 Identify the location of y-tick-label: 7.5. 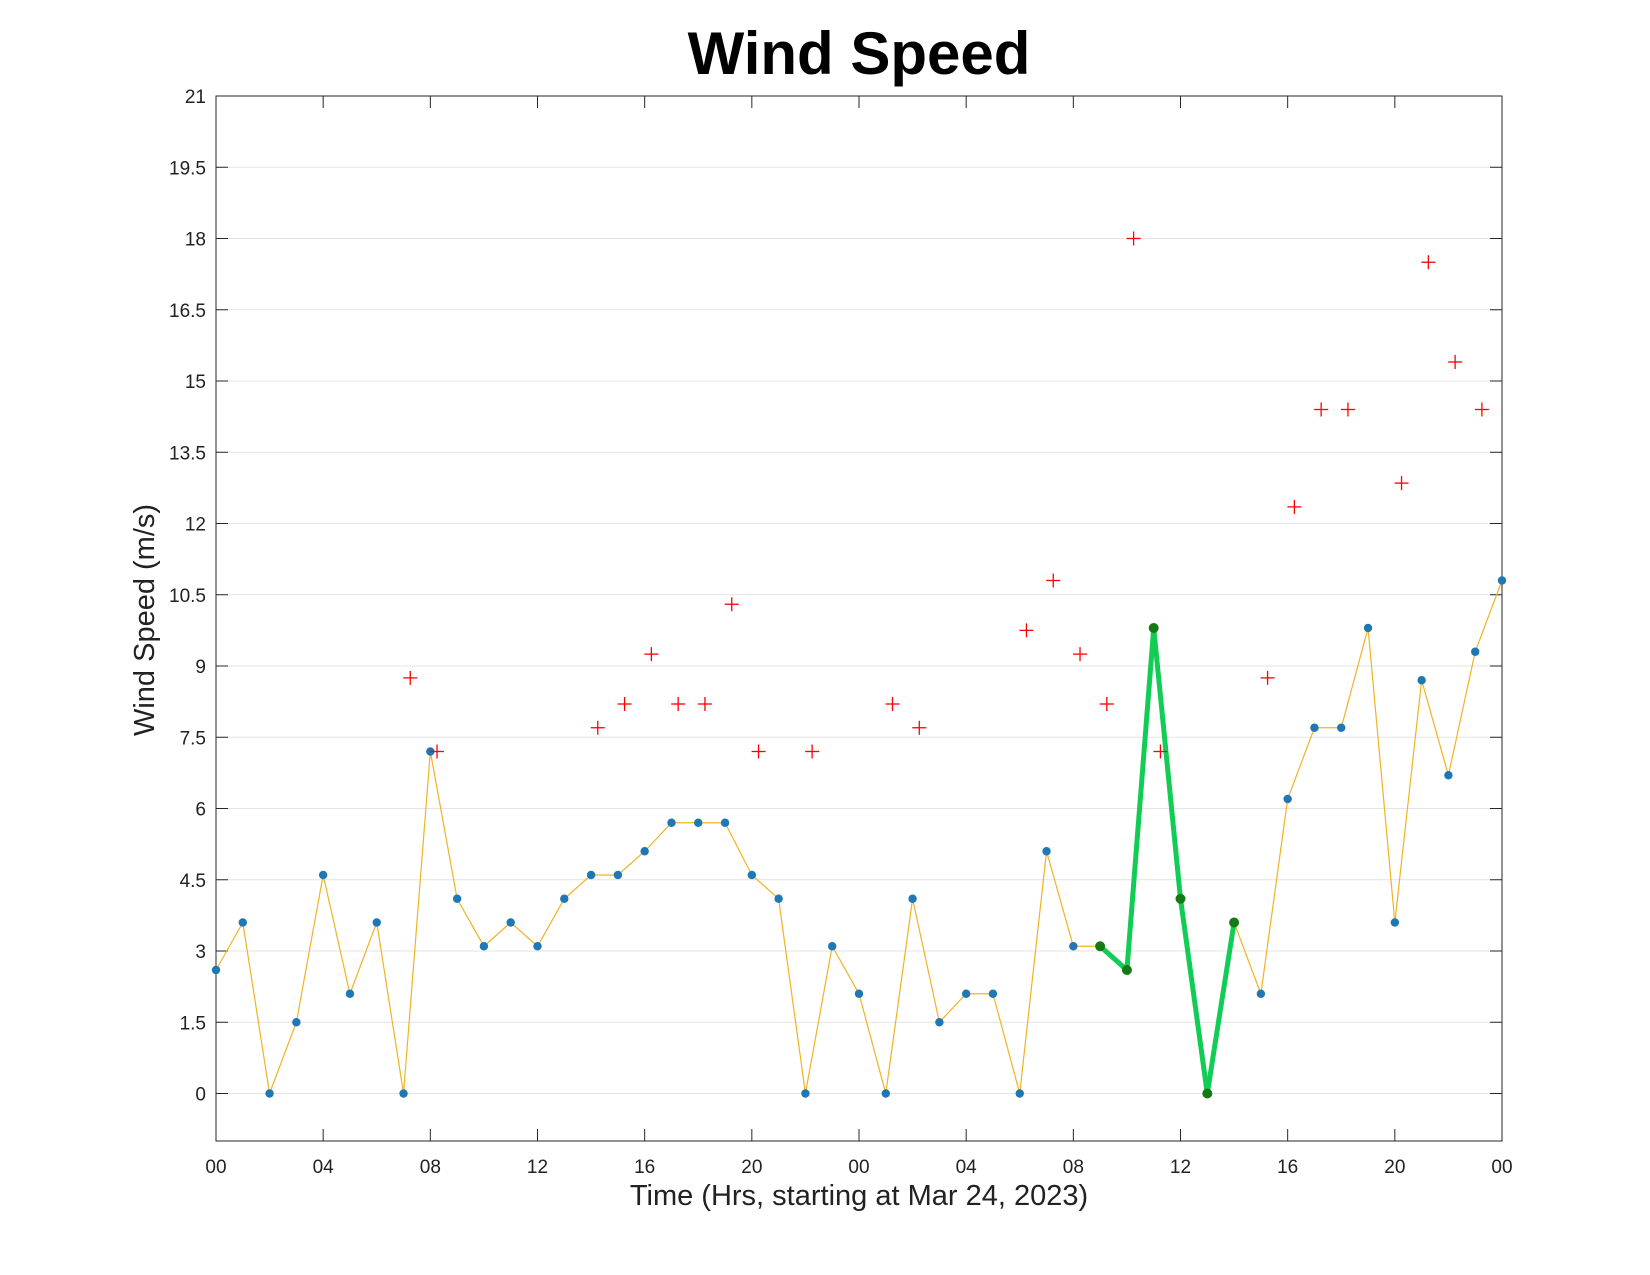
(193, 738).